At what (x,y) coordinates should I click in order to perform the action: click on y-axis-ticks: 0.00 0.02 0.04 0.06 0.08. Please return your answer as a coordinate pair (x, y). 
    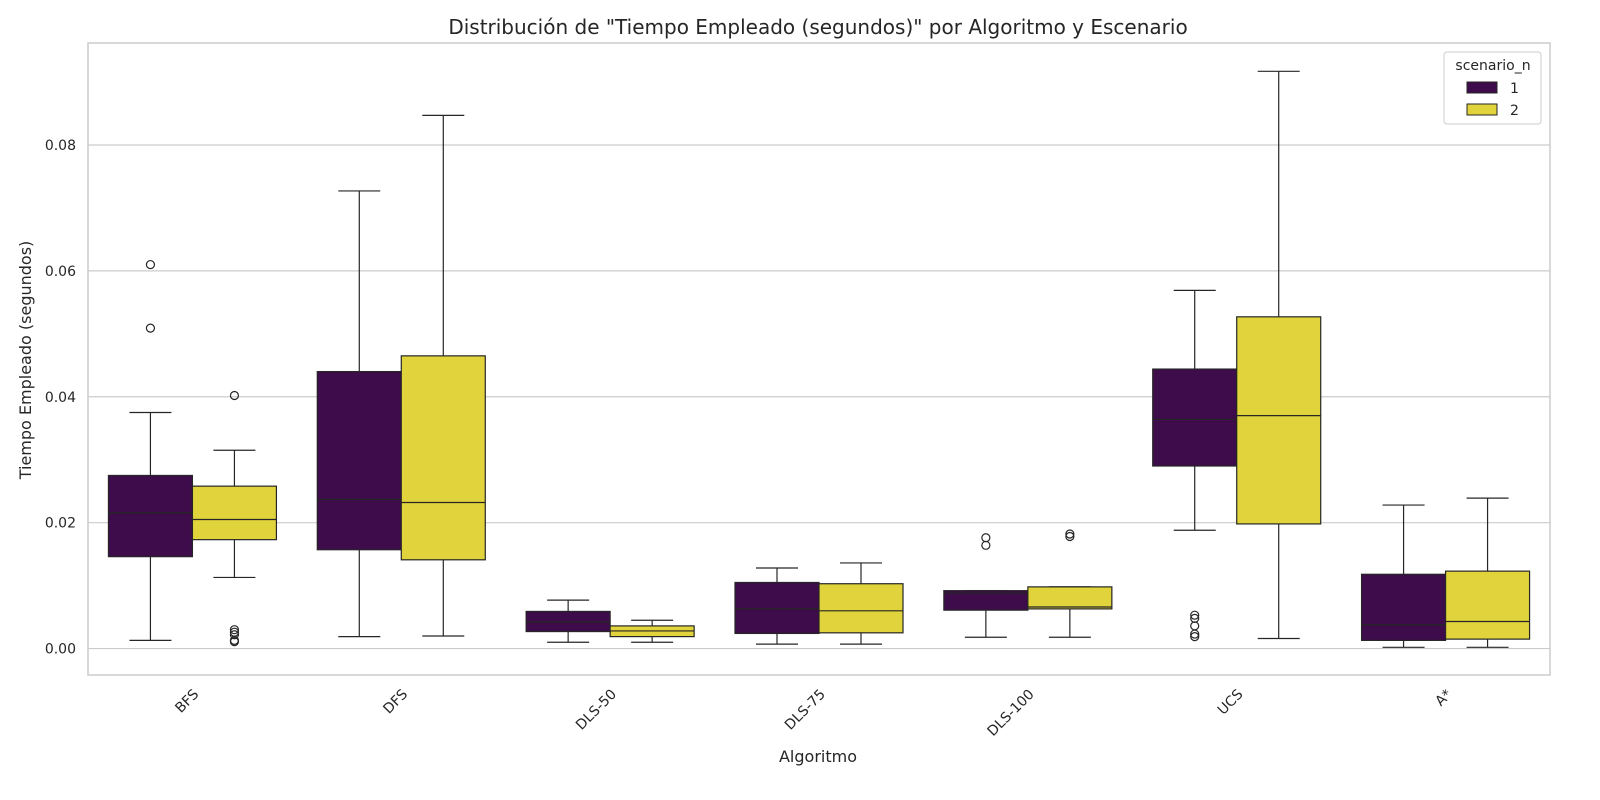
    Looking at the image, I should click on (60, 398).